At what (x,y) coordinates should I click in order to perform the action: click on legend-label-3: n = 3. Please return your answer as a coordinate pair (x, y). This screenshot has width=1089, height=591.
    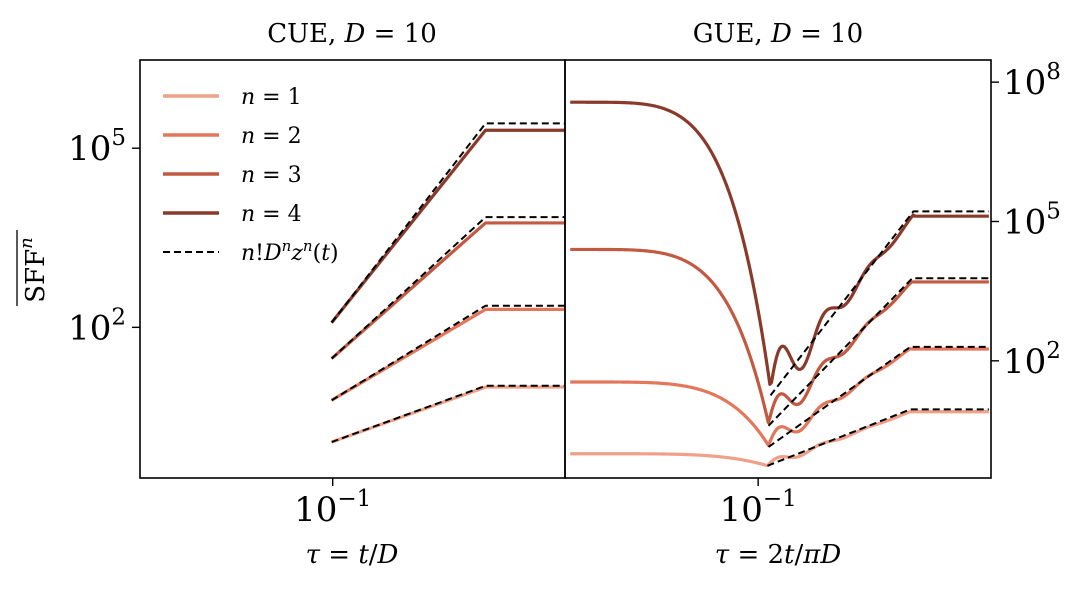
    Looking at the image, I should click on (271, 175).